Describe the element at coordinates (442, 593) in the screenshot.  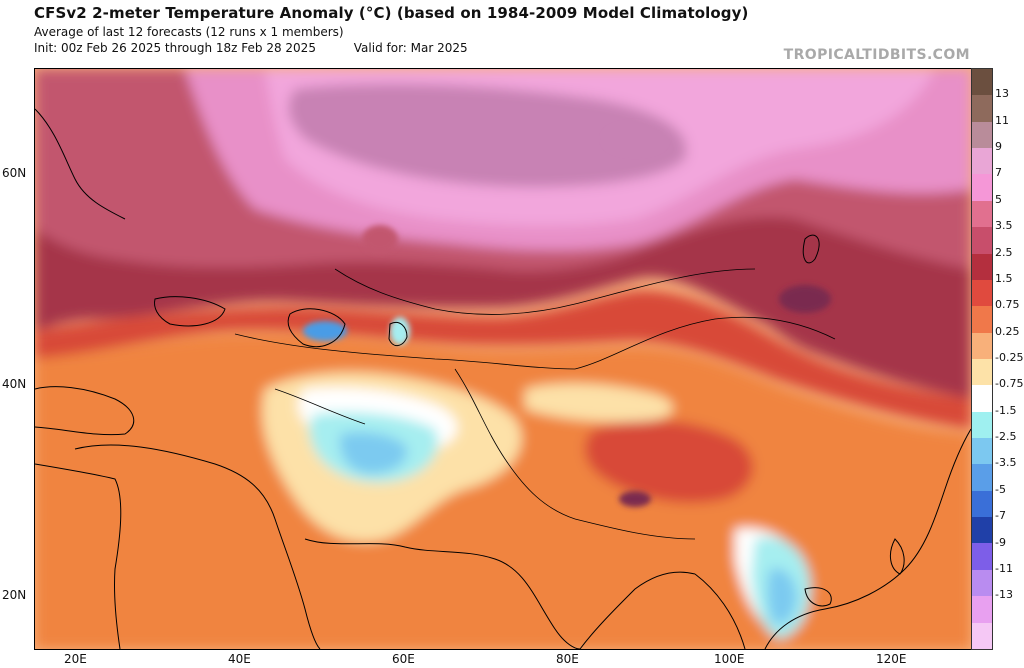
I see `india-coast-west` at that location.